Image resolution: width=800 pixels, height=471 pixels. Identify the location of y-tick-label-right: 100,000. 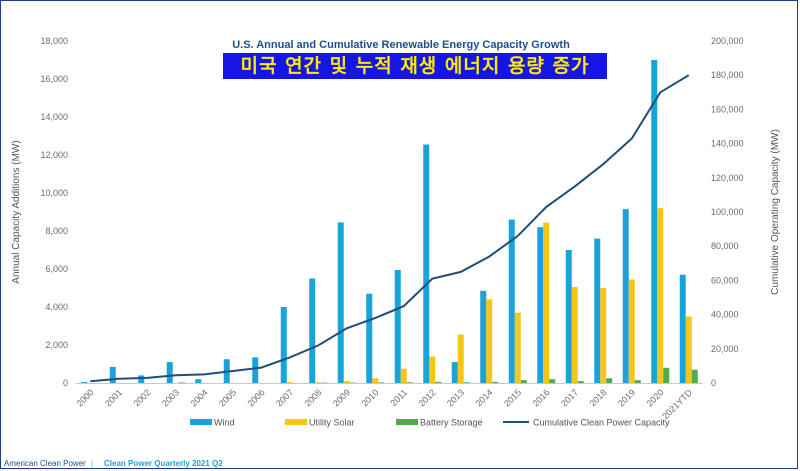
(727, 212).